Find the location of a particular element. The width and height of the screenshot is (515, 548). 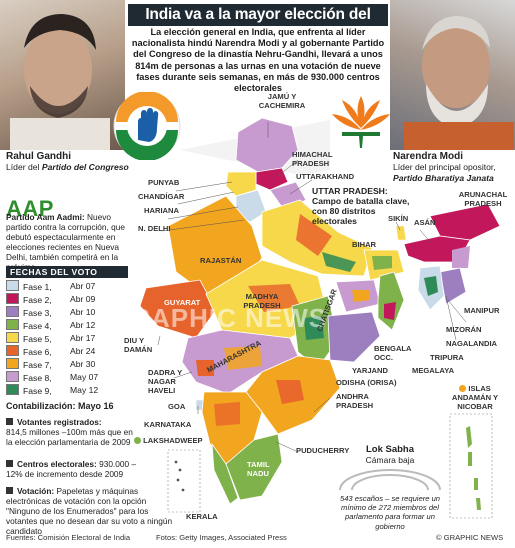

phase-1-date: Abr 07 is located at coordinates (83, 286).